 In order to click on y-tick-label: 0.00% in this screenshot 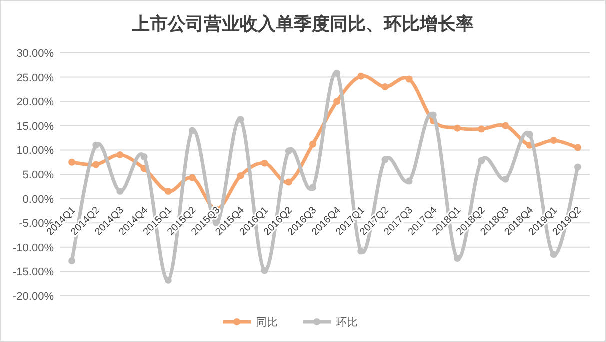, I will do `click(38, 200)`.